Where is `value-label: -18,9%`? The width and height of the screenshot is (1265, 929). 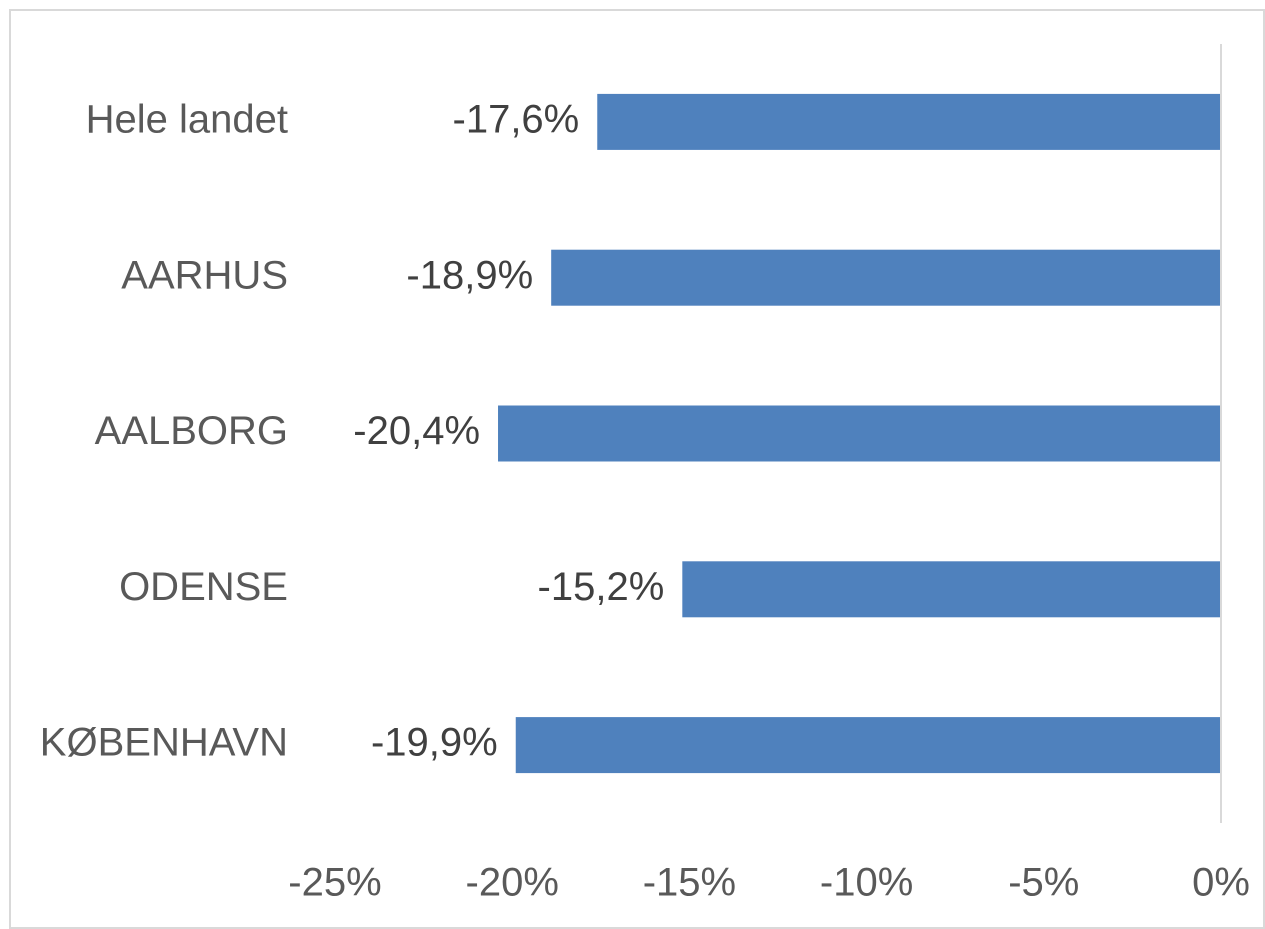
value-label: -18,9% is located at coordinates (469, 275).